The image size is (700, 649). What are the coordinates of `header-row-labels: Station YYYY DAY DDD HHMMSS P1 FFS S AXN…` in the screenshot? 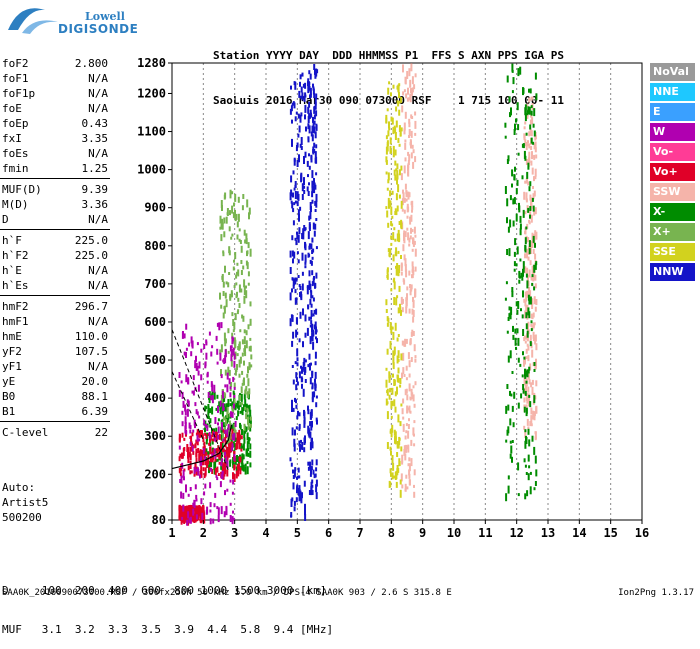 It's located at (388, 55).